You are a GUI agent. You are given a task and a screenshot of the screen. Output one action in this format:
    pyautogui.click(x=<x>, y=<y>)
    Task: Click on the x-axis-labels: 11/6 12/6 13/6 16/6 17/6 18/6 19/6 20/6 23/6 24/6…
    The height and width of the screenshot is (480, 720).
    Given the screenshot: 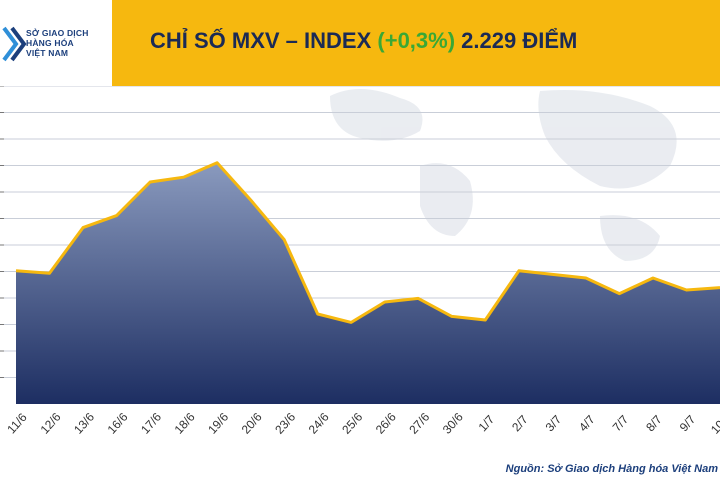 What is the action you would take?
    pyautogui.click(x=362, y=423)
    